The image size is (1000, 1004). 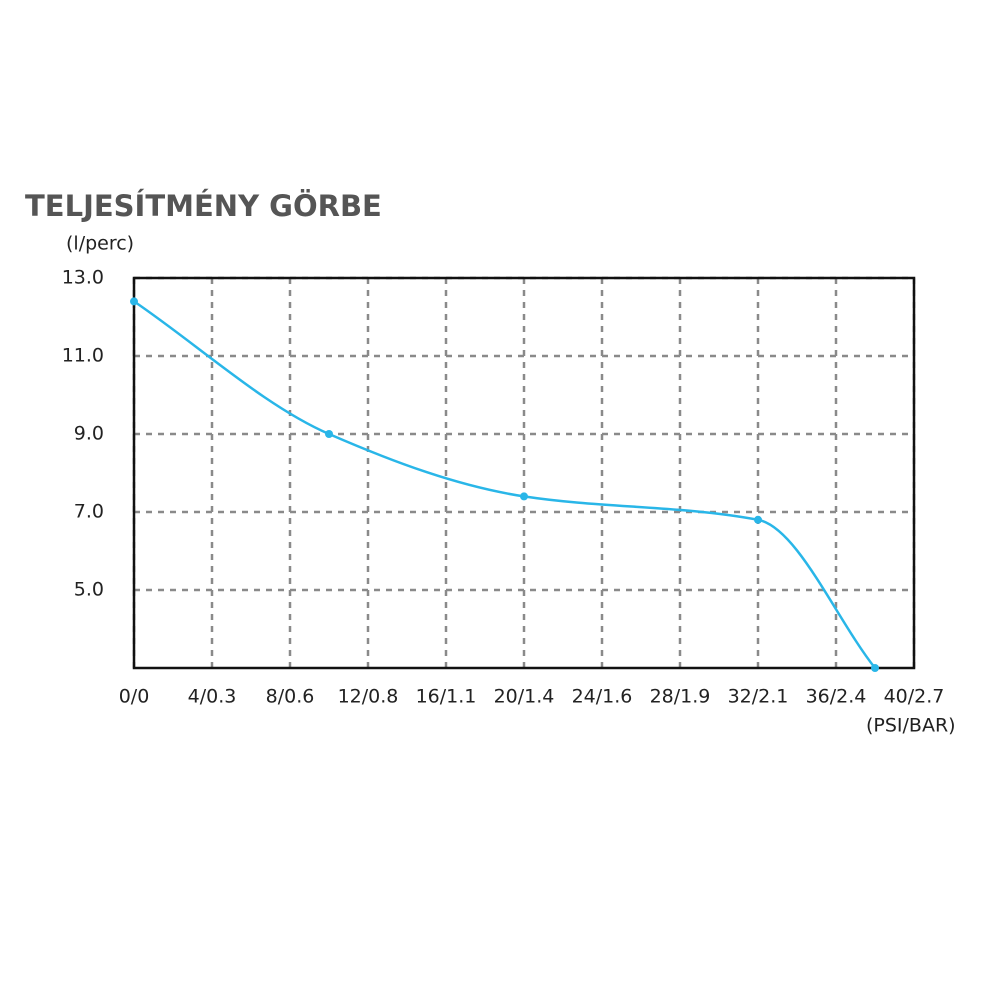 What do you see at coordinates (83, 356) in the screenshot?
I see `y-tick-label: 11.0` at bounding box center [83, 356].